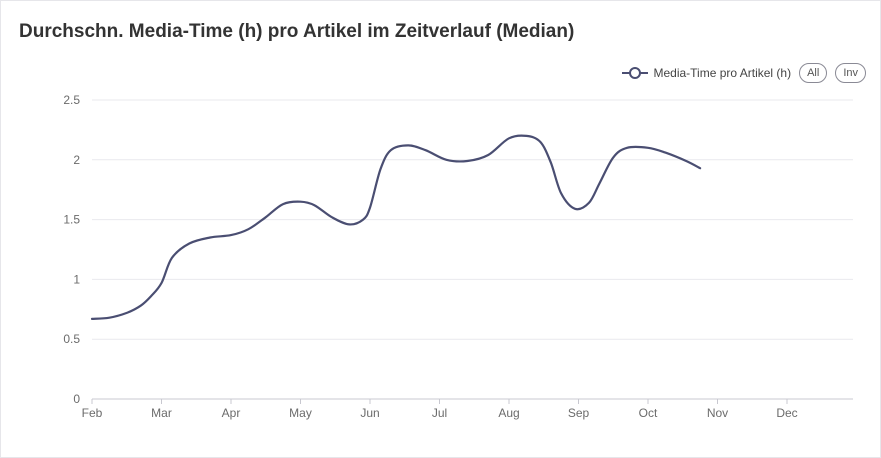  What do you see at coordinates (813, 73) in the screenshot?
I see `select-all-button: All` at bounding box center [813, 73].